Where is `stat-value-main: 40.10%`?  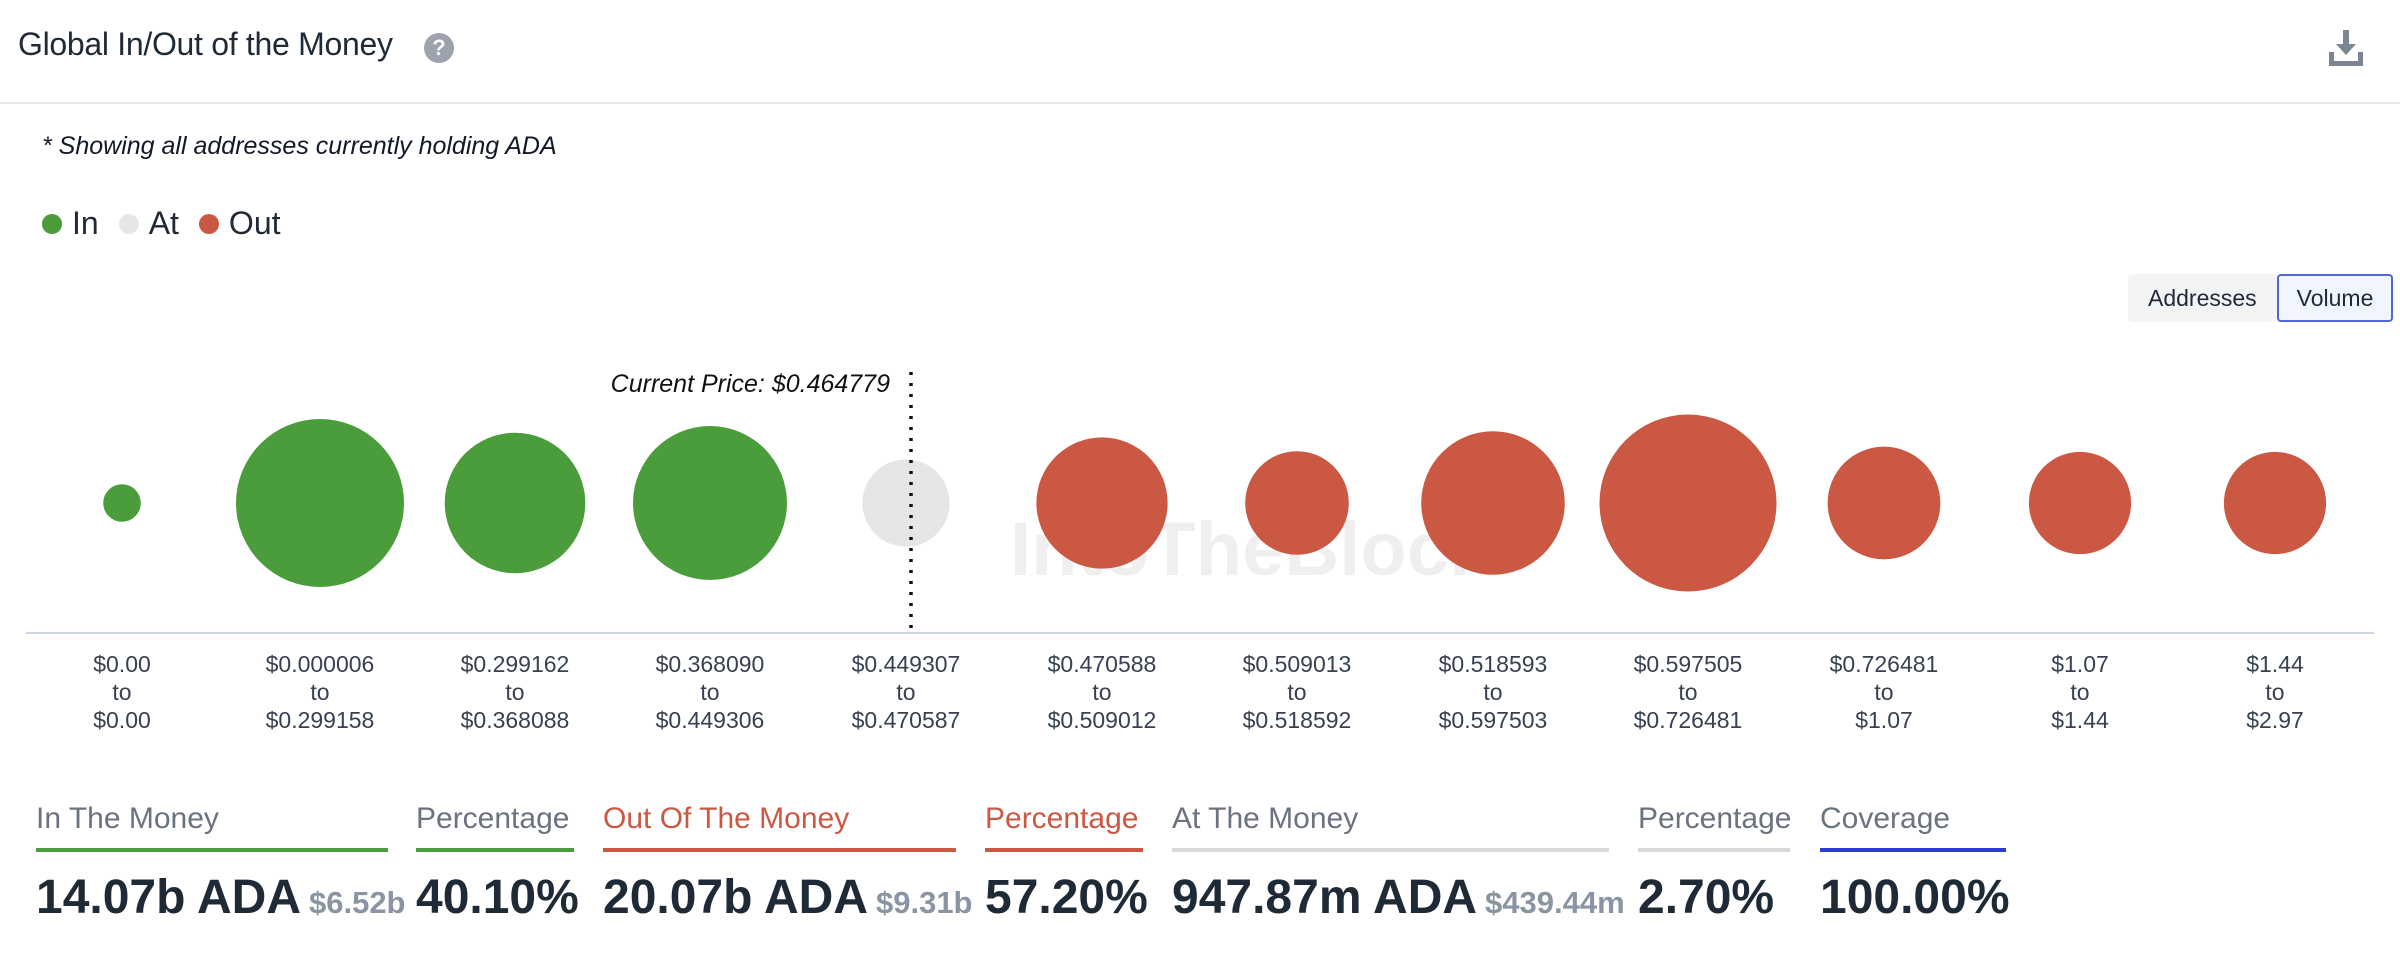 stat-value-main: 40.10% is located at coordinates (497, 897).